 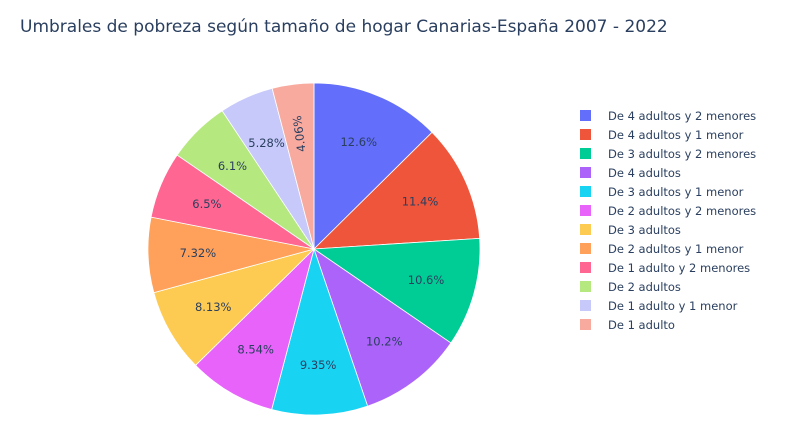 I want to click on legend-item: De 1 adulto y 1 menor, so click(x=668, y=305).